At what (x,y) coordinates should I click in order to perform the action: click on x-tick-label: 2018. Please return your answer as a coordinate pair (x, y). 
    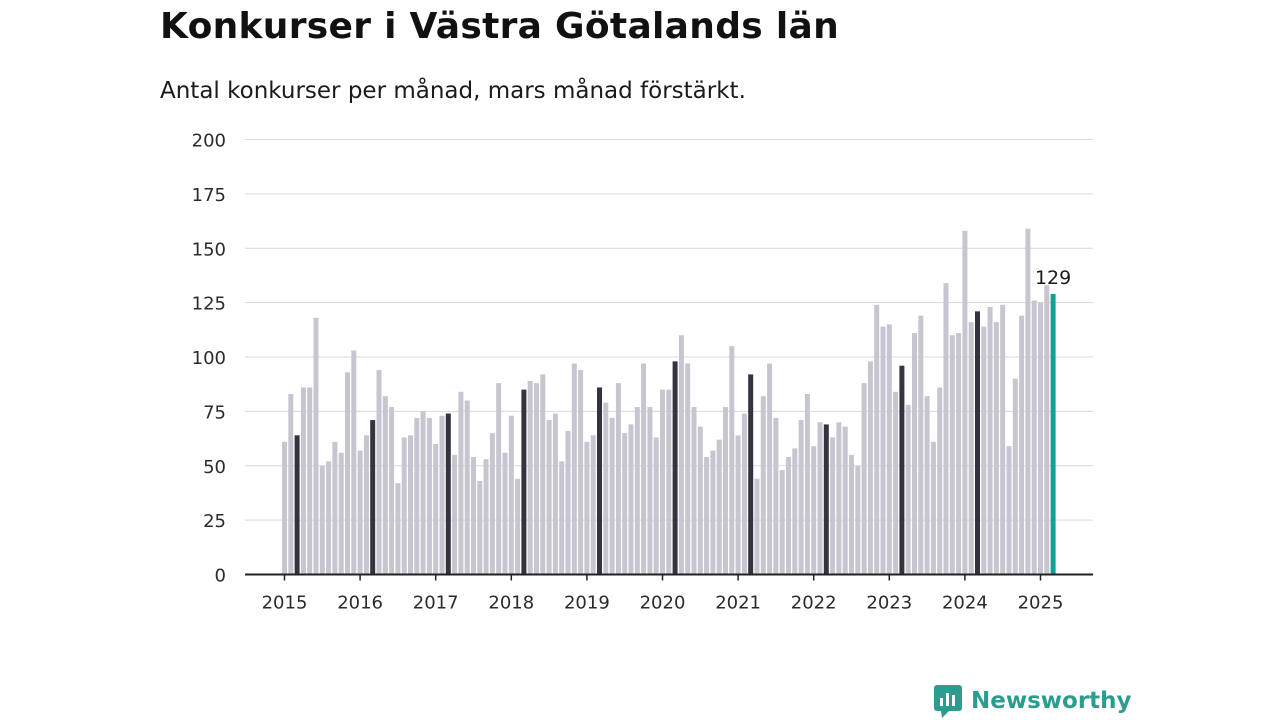
    Looking at the image, I should click on (511, 603).